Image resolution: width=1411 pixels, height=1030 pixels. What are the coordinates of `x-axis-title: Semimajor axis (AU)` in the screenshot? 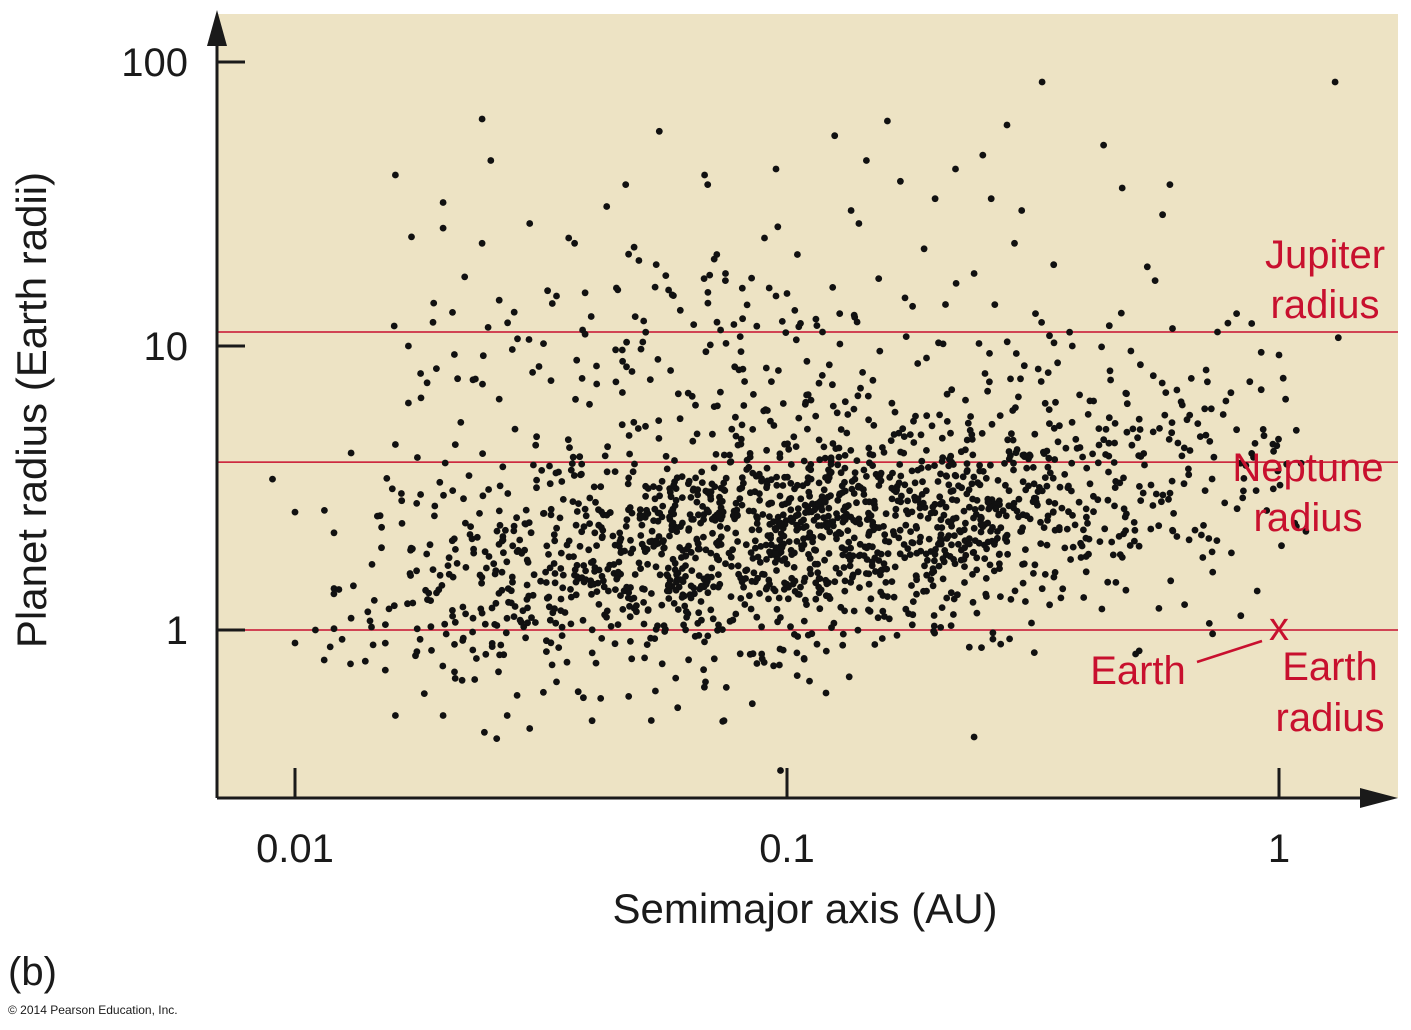 It's located at (804, 908).